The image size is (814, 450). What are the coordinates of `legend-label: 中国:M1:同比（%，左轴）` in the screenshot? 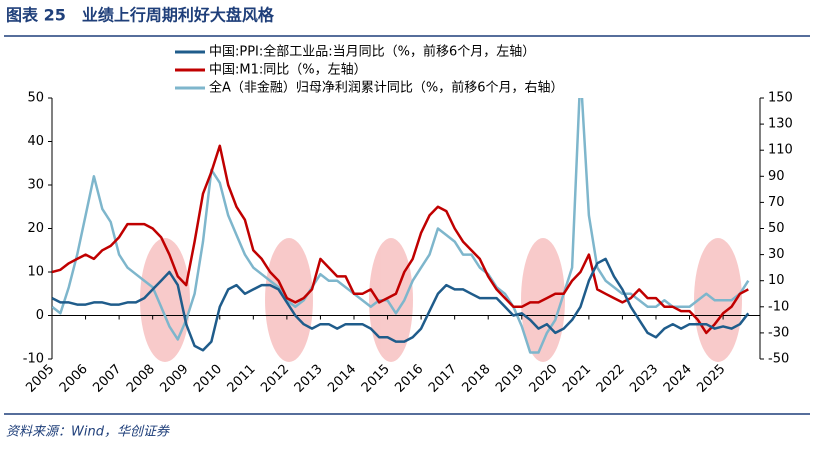 It's located at (288, 70).